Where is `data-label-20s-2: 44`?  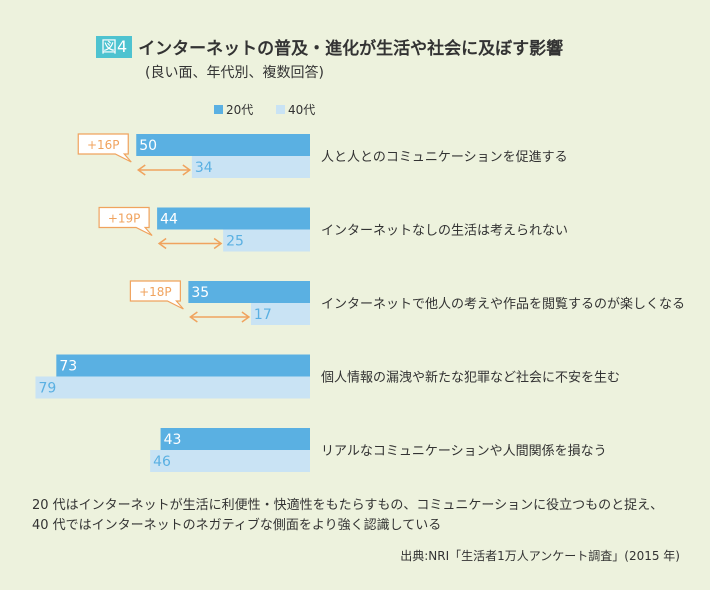 data-label-20s-2: 44 is located at coordinates (169, 220).